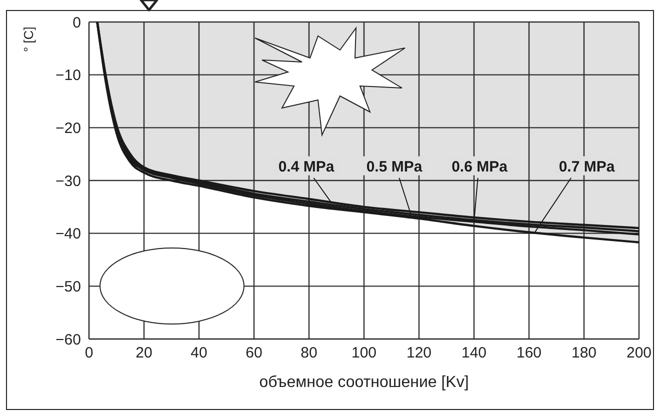 Image resolution: width=659 pixels, height=416 pixels. Describe the element at coordinates (68, 287) in the screenshot. I see `y-tick-label: −50` at that location.